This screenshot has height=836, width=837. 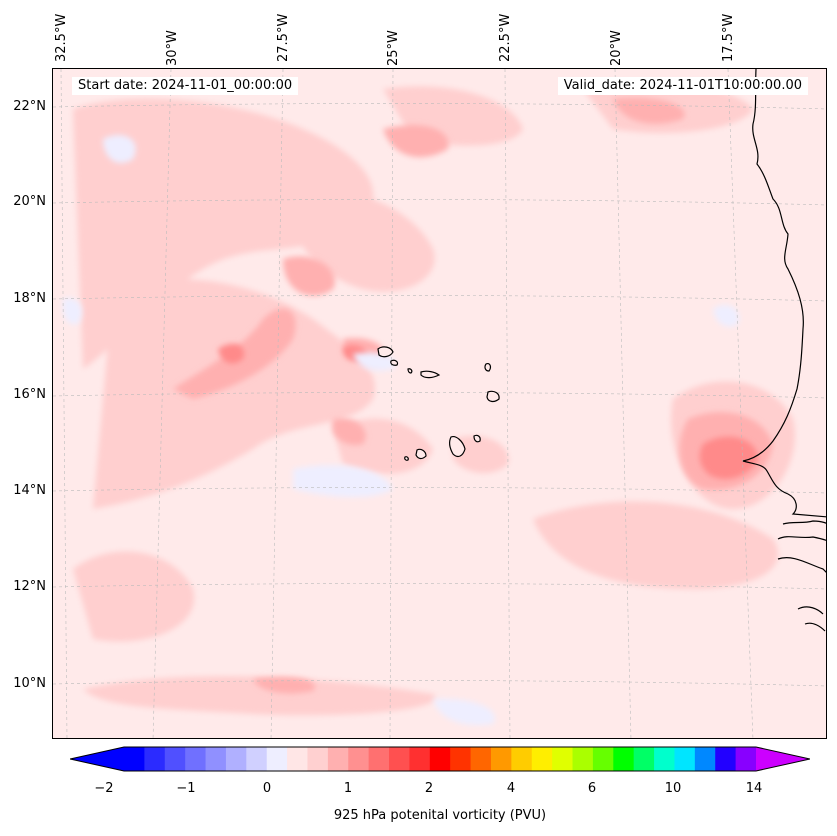 What do you see at coordinates (97, 759) in the screenshot?
I see `colorbar-under-arrow` at bounding box center [97, 759].